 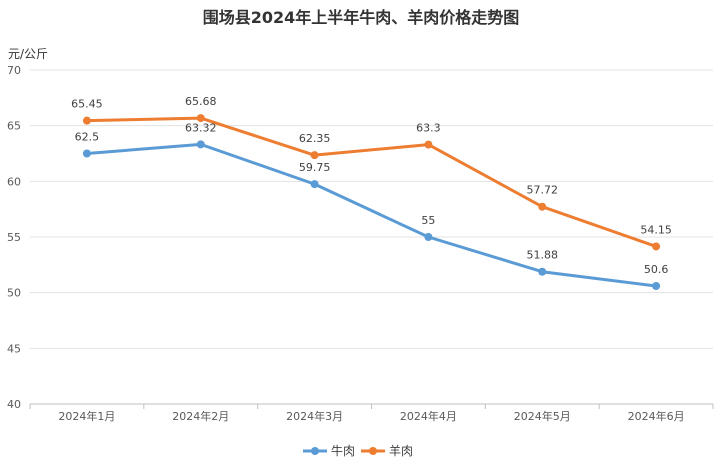 I want to click on data-label: 62.5, so click(x=87, y=137).